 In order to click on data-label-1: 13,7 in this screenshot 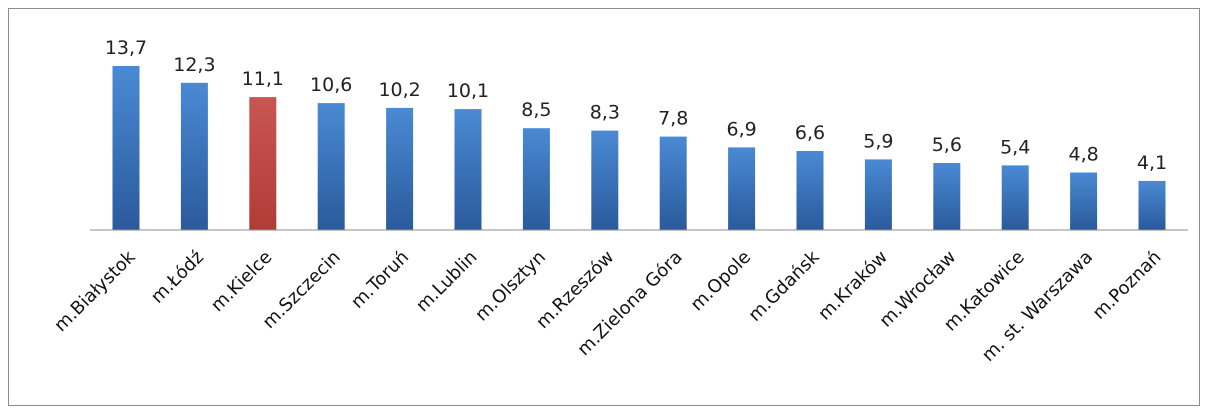, I will do `click(126, 48)`.